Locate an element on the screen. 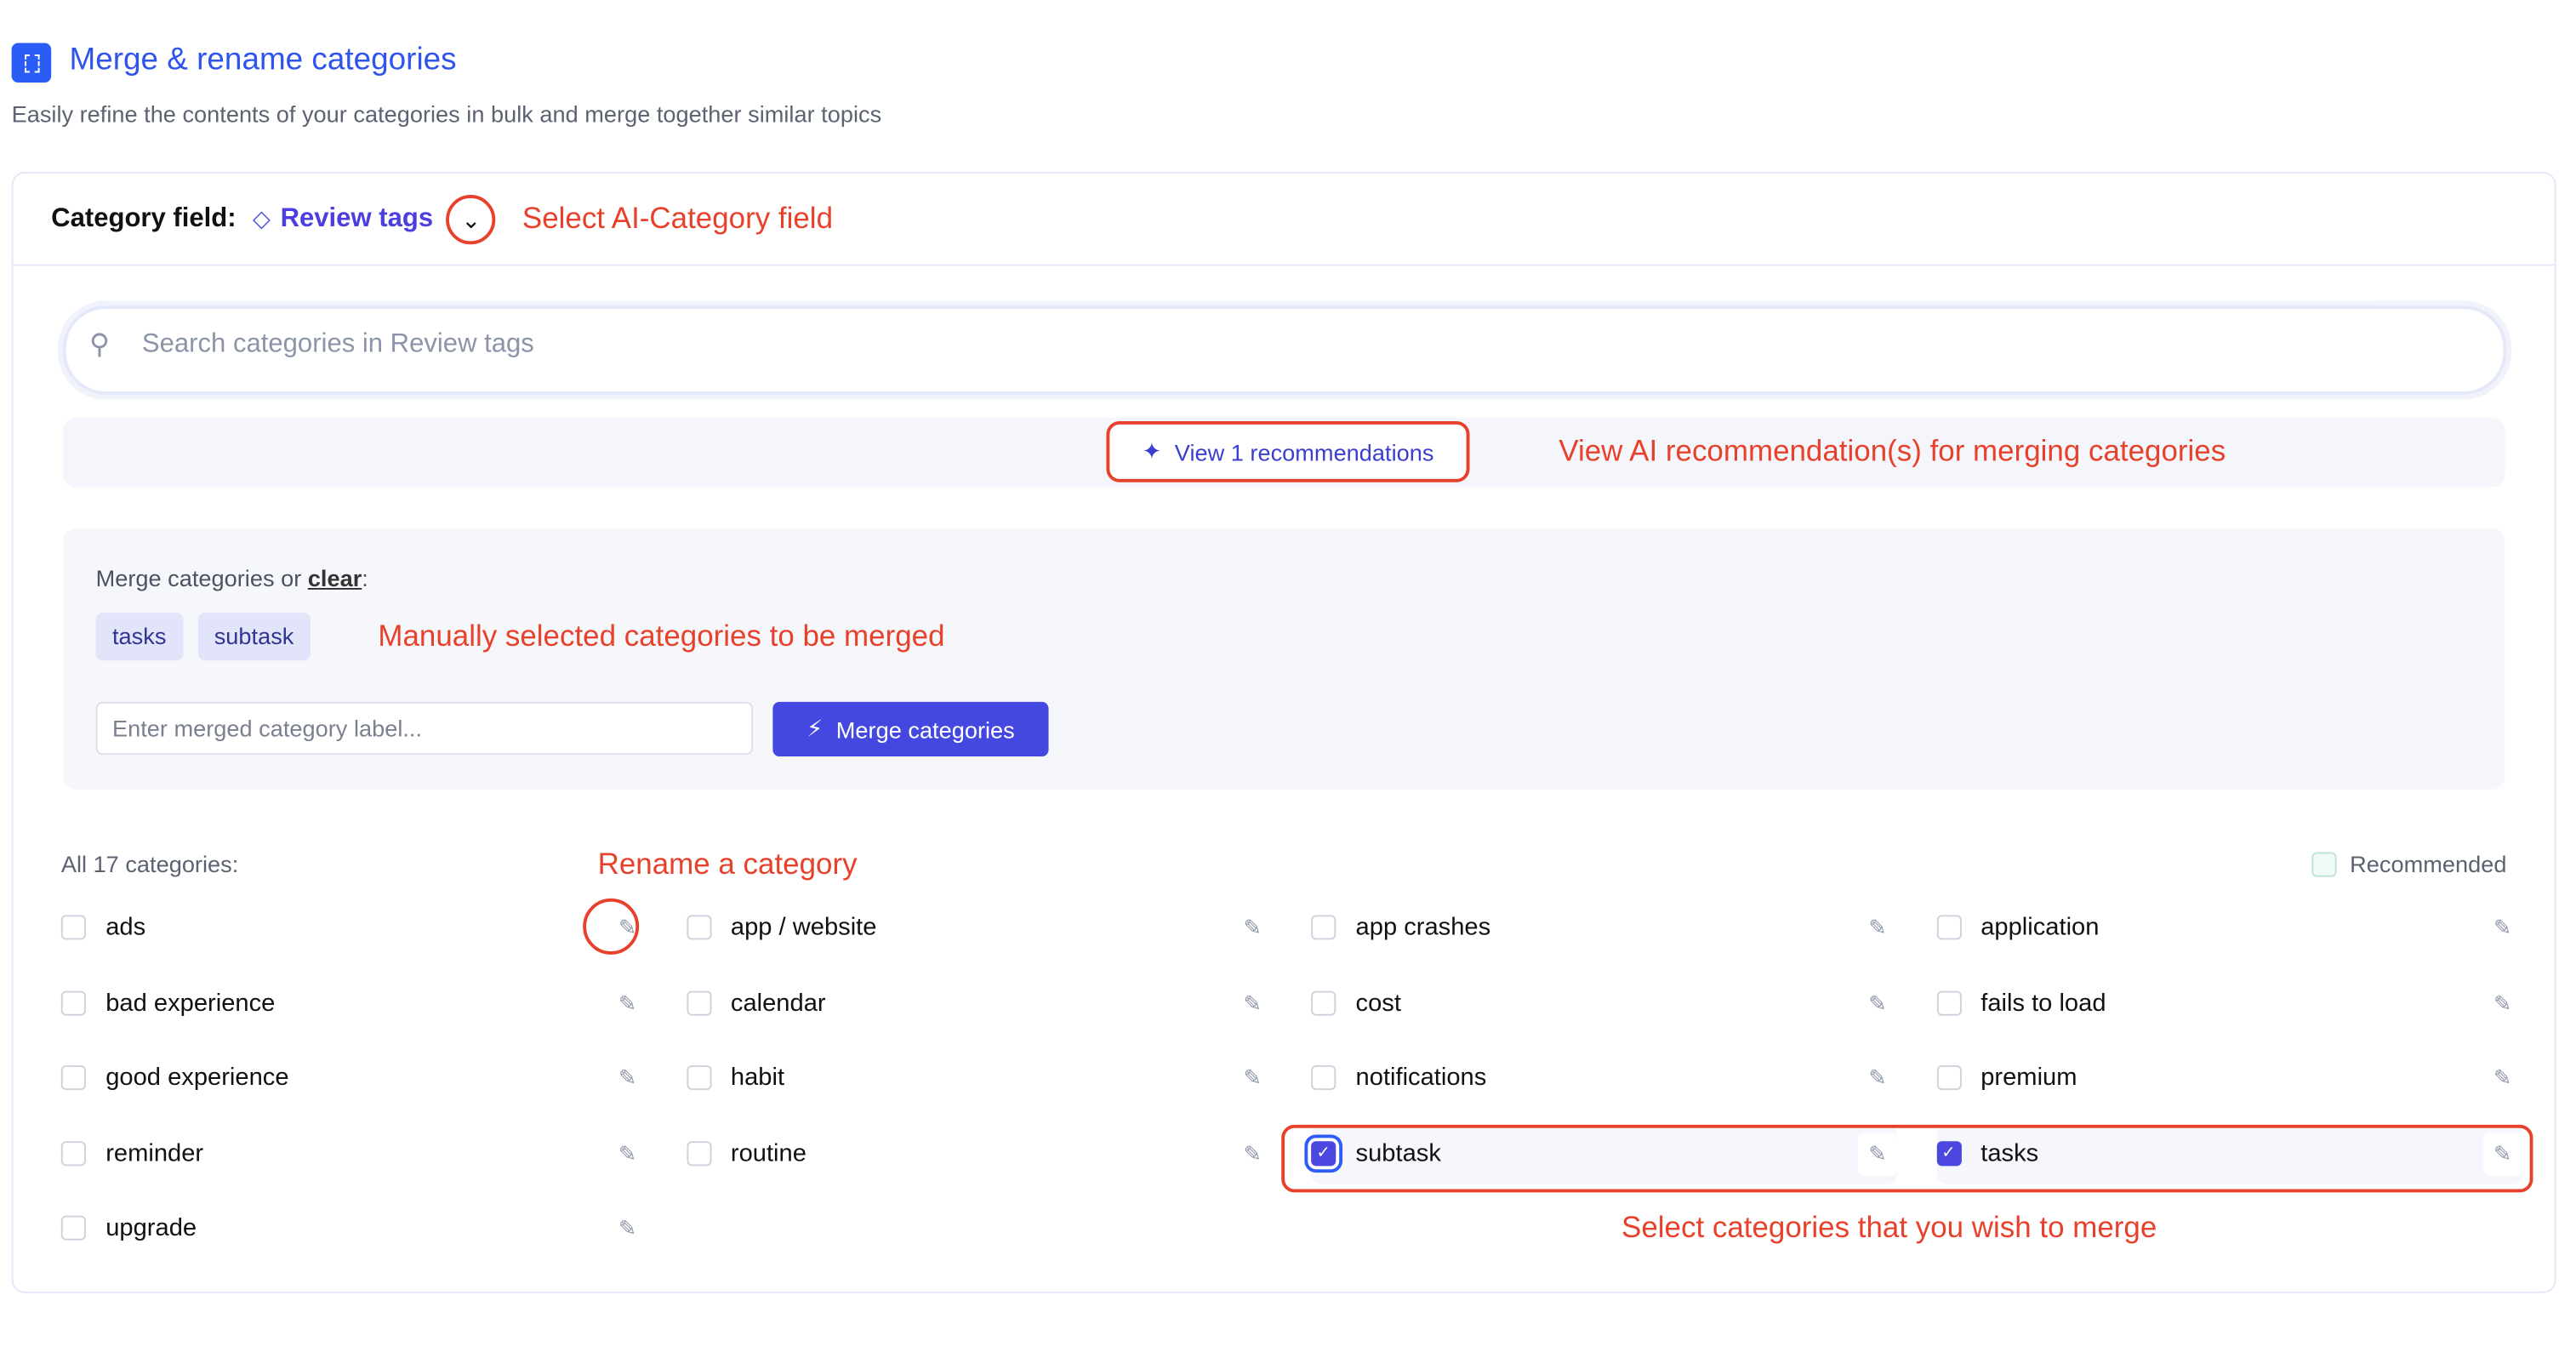 This screenshot has width=2576, height=1358. recommended-legend: Recommended is located at coordinates (2408, 864).